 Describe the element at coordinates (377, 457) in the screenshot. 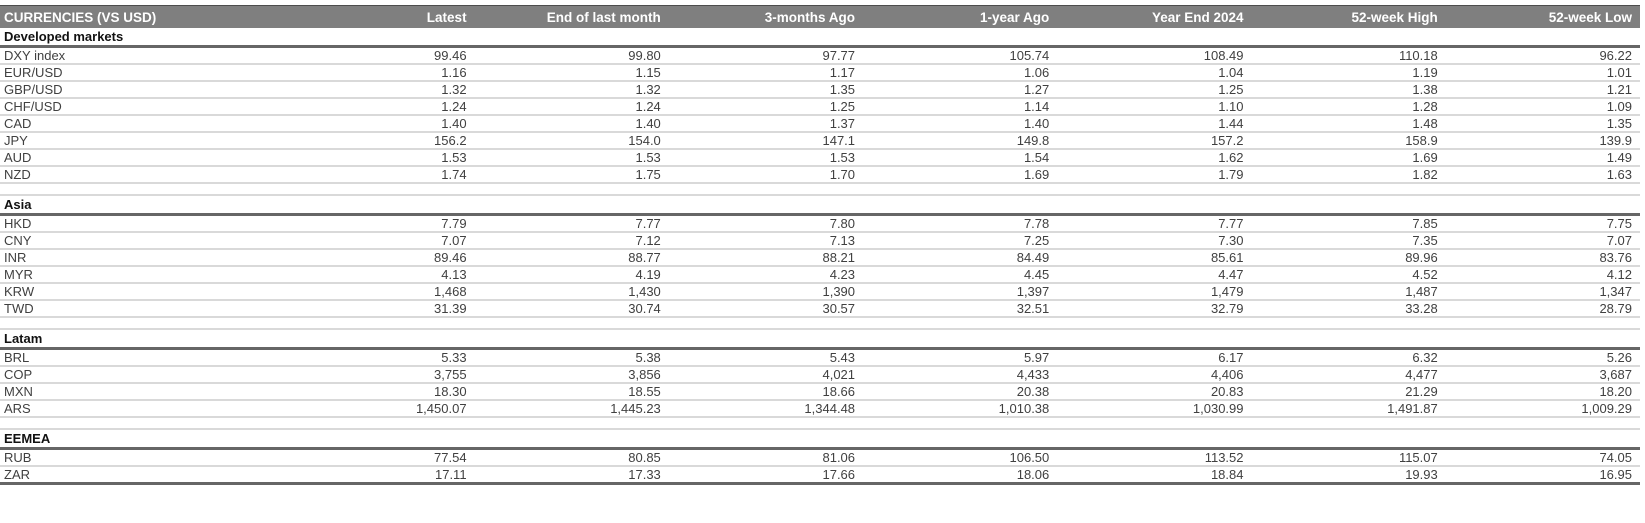

I see `value-cell: 77.54` at that location.